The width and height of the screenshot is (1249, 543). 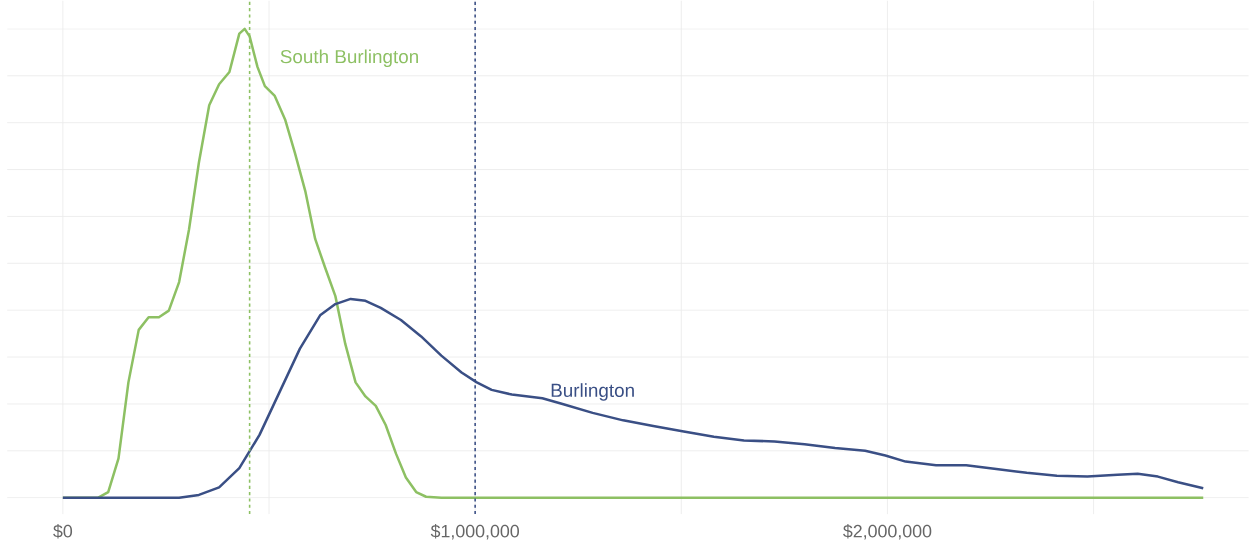 I want to click on x-tick-label: $1,000,000, so click(x=475, y=532).